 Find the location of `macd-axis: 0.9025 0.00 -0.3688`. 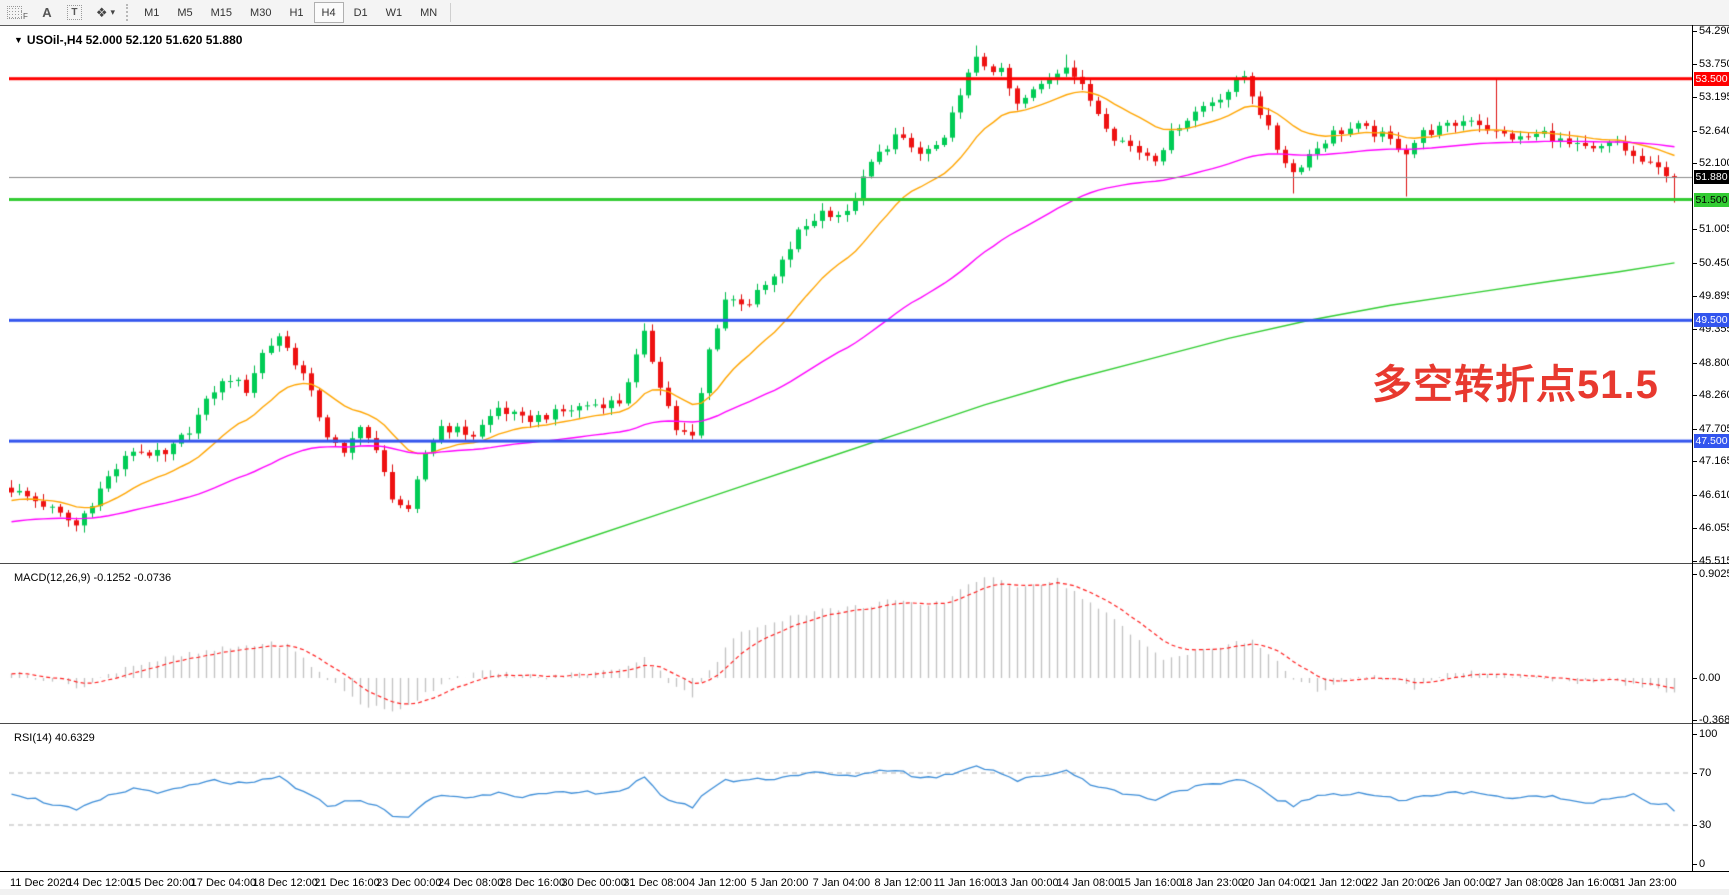

macd-axis: 0.9025 0.00 -0.3688 is located at coordinates (1711, 646).